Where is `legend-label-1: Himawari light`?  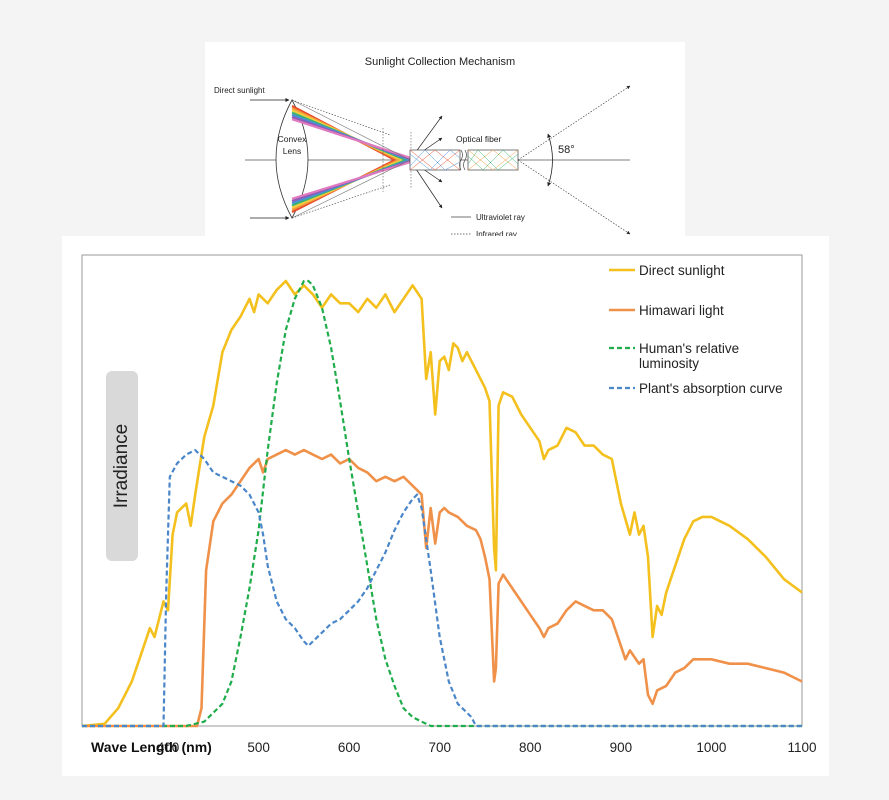
legend-label-1: Himawari light is located at coordinates (681, 310).